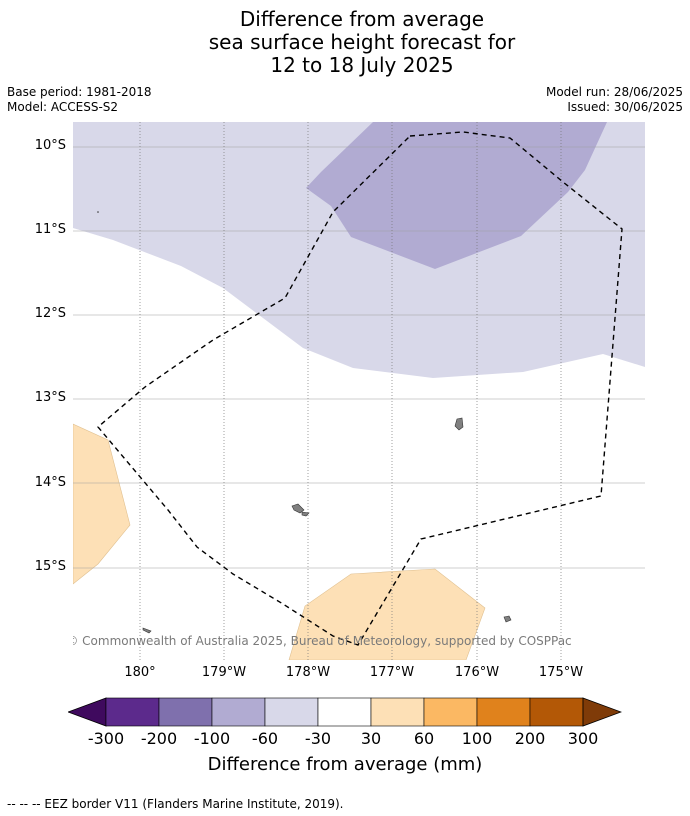  What do you see at coordinates (602, 712) in the screenshot?
I see `colorbar-extend-max` at bounding box center [602, 712].